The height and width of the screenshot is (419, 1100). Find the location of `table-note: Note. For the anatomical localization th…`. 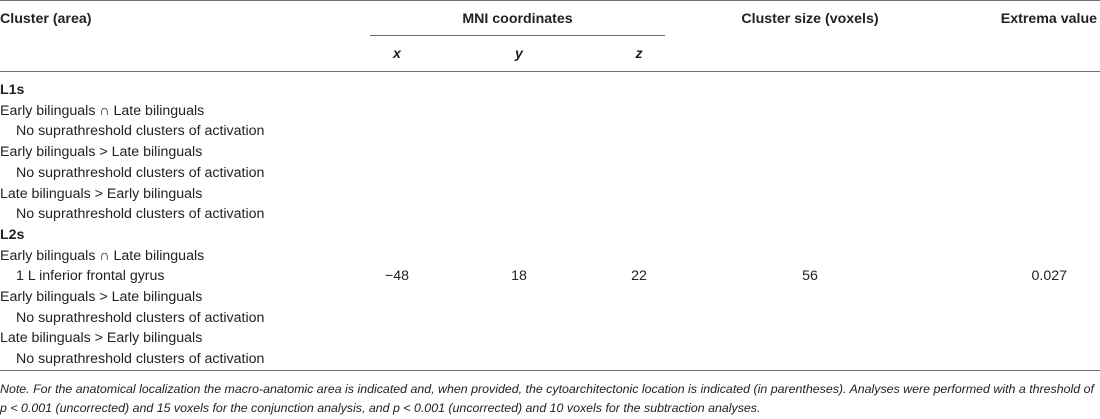

table-note: Note. For the anatomical localization th… is located at coordinates (550, 399).